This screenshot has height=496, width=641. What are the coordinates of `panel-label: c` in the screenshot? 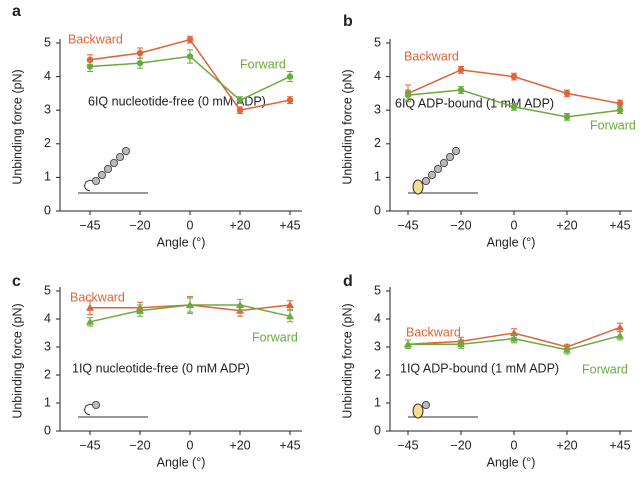 It's located at (16, 281).